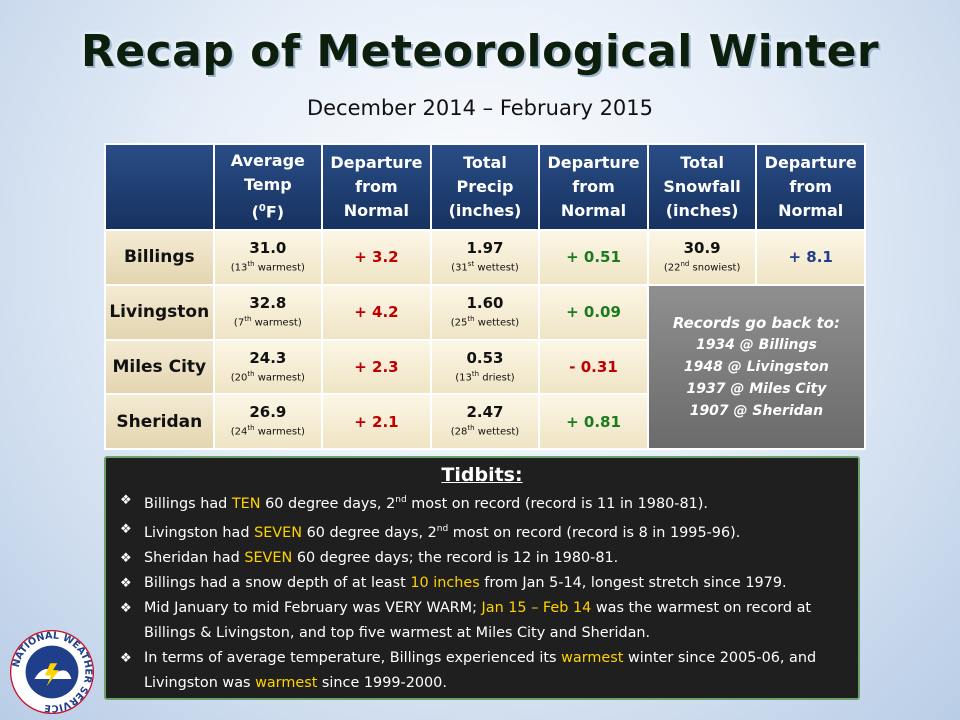  What do you see at coordinates (159, 312) in the screenshot?
I see `city-label: Livingston` at bounding box center [159, 312].